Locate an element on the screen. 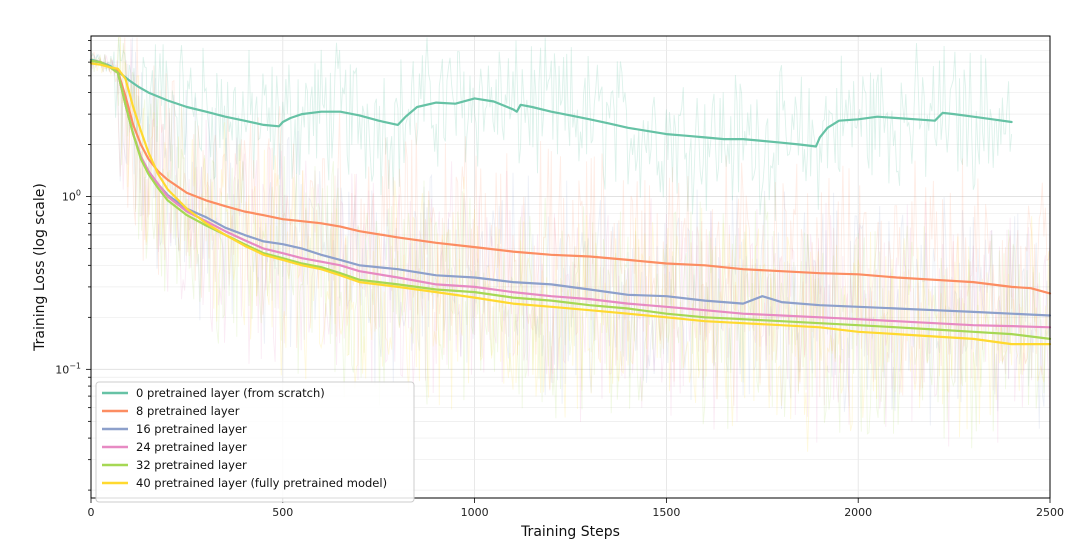 The height and width of the screenshot is (546, 1080). x-tick-label: 2000 is located at coordinates (858, 512).